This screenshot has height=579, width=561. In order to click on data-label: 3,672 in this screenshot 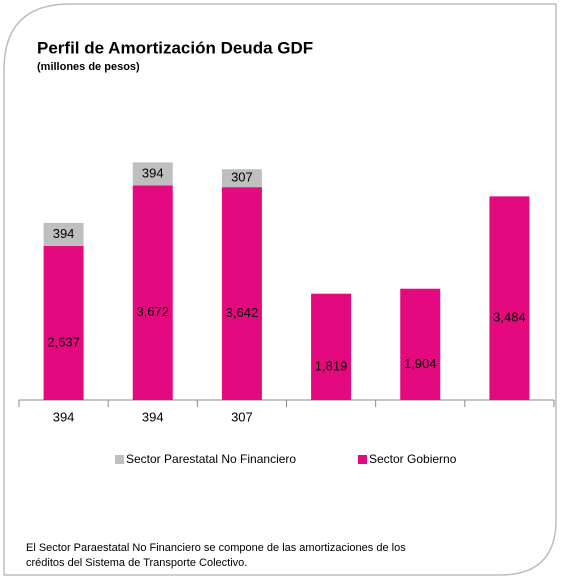, I will do `click(152, 311)`.